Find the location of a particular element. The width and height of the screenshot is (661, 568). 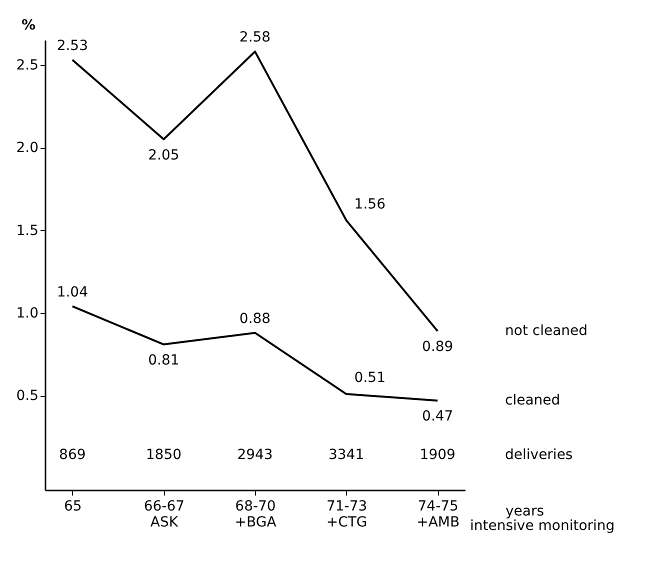

data-label: 0.51 is located at coordinates (370, 378).